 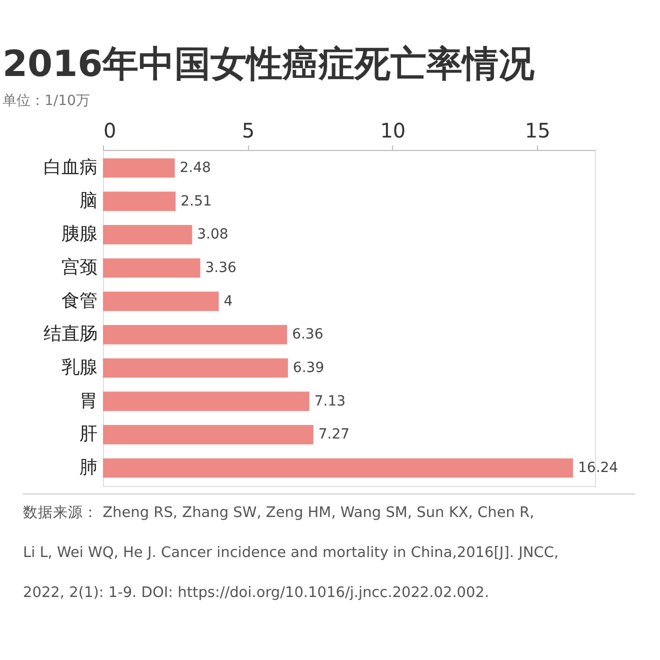 What do you see at coordinates (80, 234) in the screenshot?
I see `y-tick-label: 胰腺` at bounding box center [80, 234].